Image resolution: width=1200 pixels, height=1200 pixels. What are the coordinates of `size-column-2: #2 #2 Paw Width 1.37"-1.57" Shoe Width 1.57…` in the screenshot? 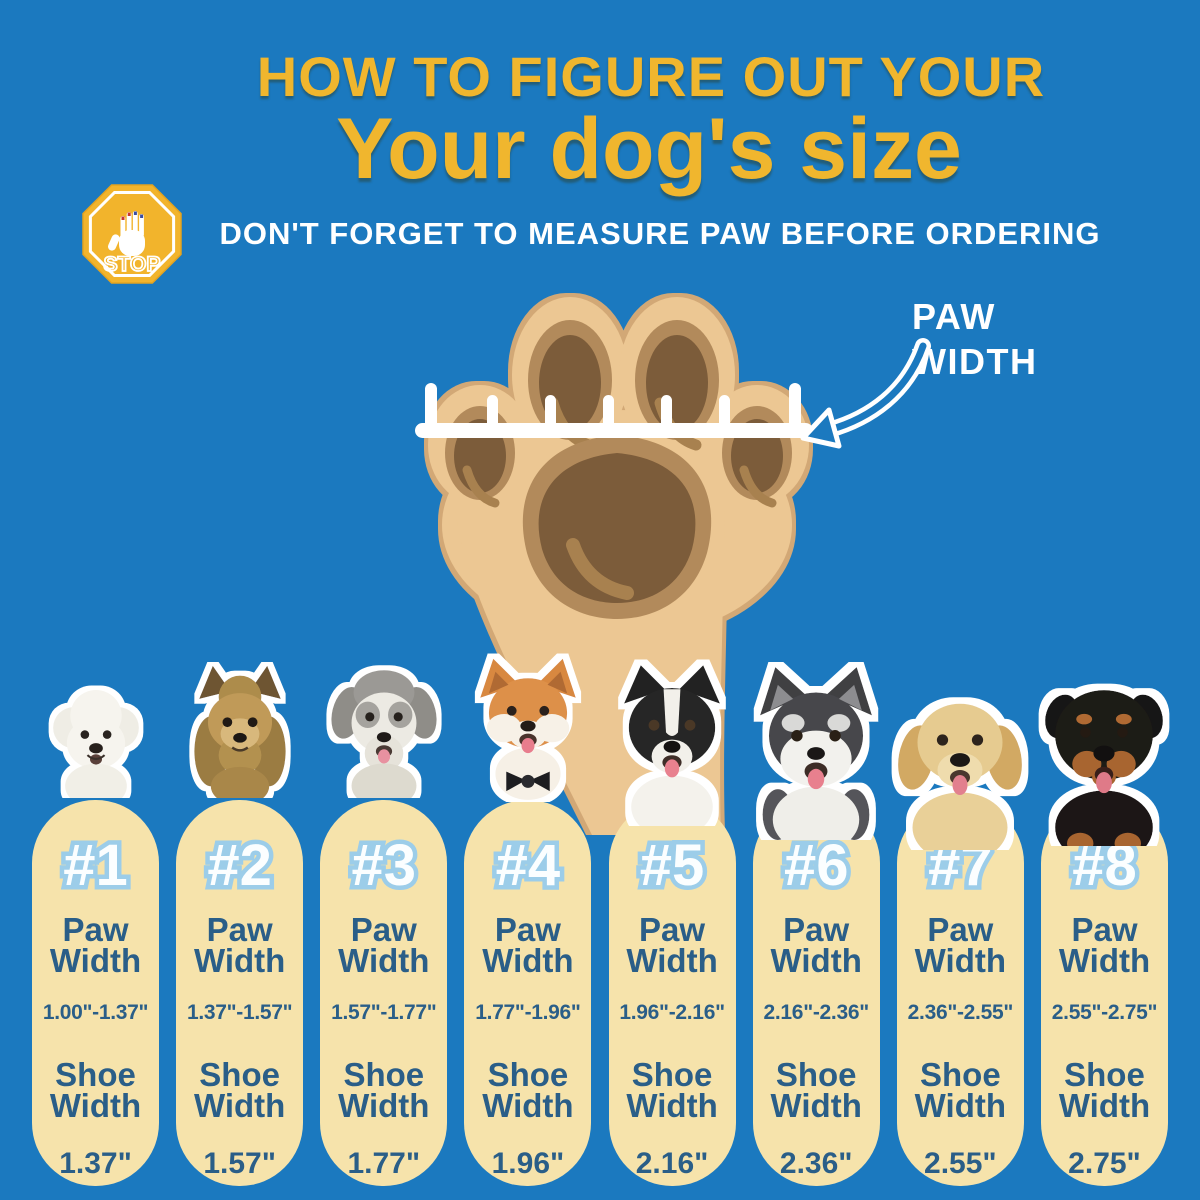 It's located at (240, 593).